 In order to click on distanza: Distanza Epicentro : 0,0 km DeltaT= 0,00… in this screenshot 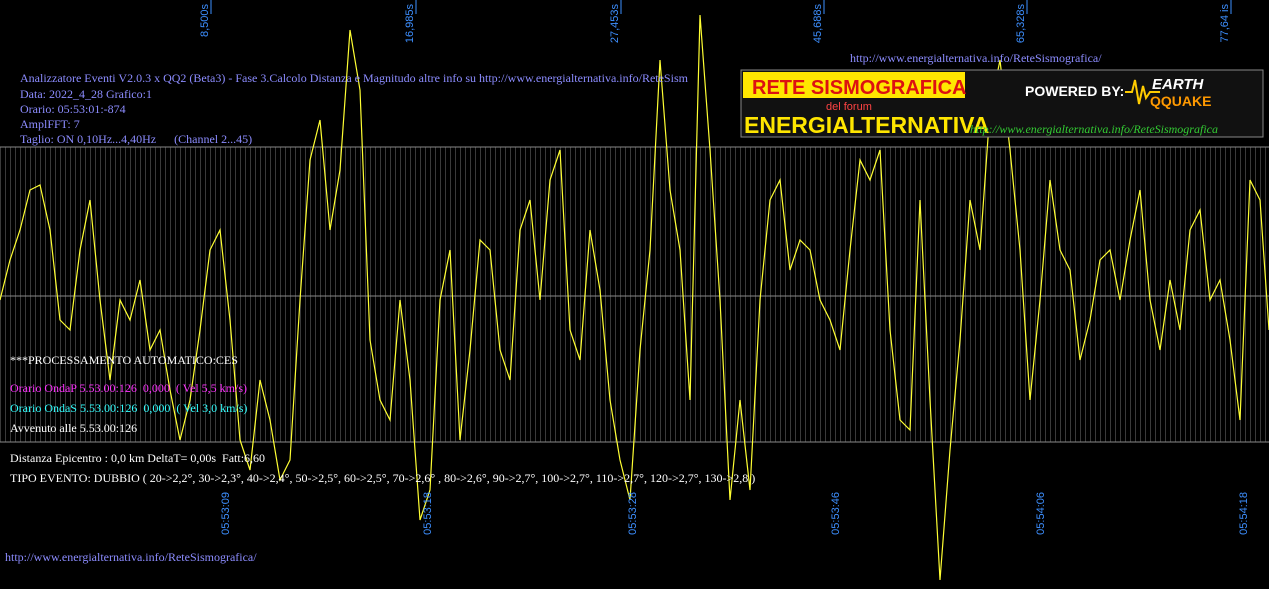, I will do `click(137, 458)`.